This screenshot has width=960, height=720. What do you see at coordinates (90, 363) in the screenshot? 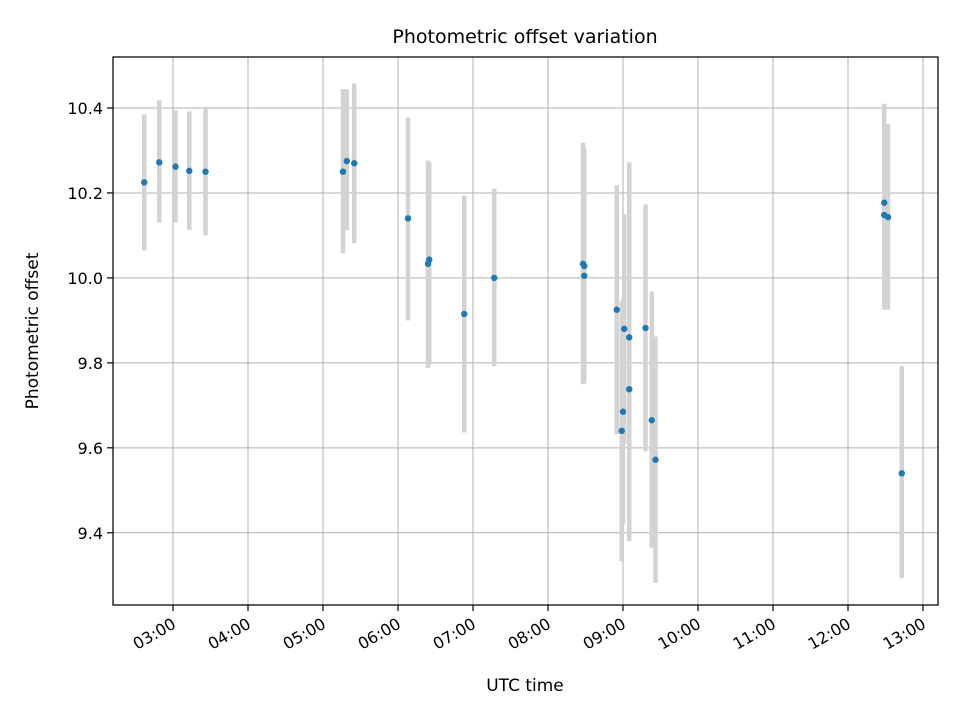
I see `y-tick-label: 9.8` at bounding box center [90, 363].